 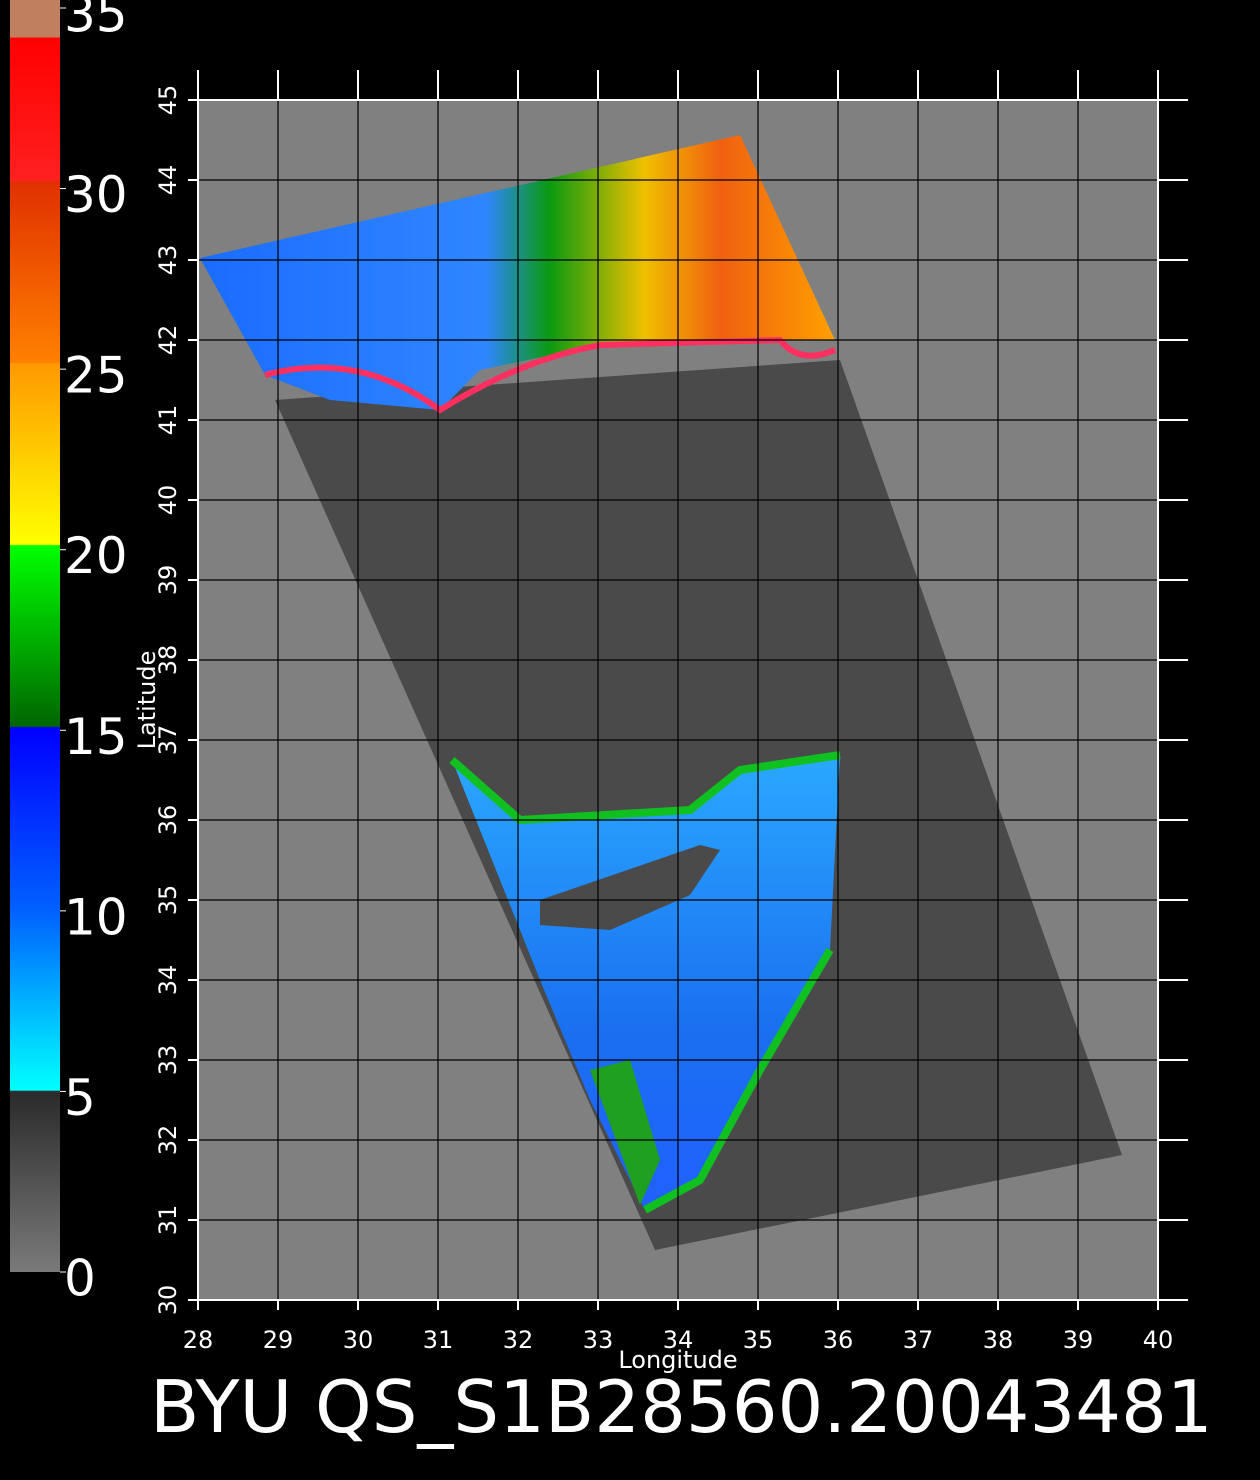 I want to click on x-tick-label: 32, so click(x=518, y=1340).